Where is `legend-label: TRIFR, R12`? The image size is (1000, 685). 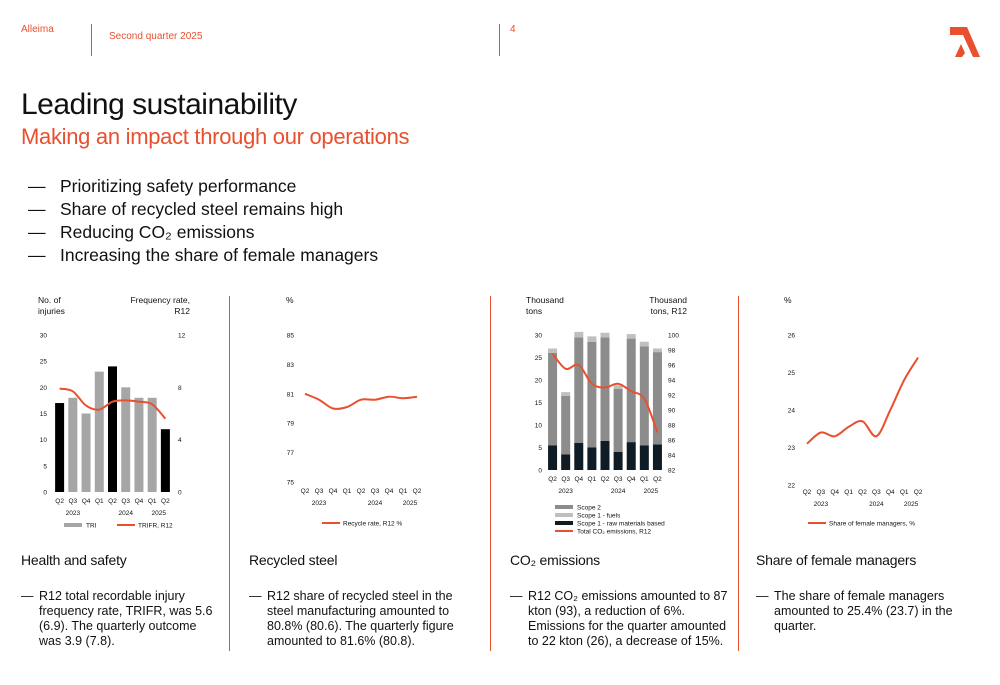 legend-label: TRIFR, R12 is located at coordinates (155, 526).